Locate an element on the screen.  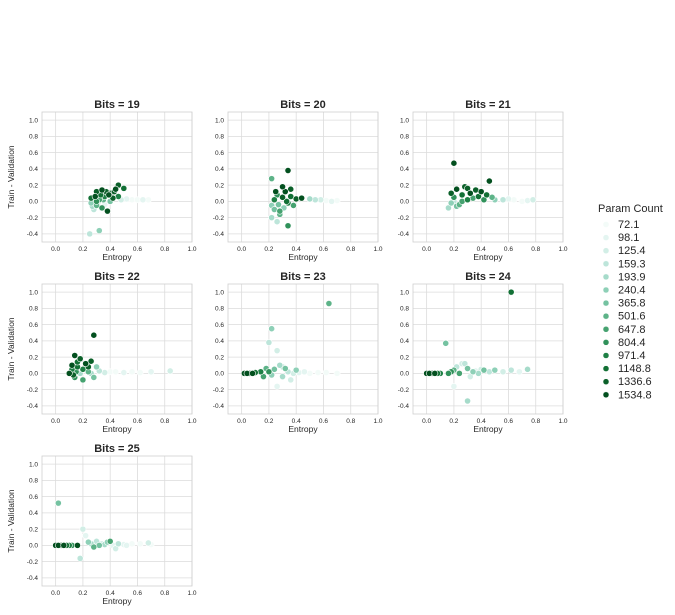
y-tick-label: -0.2 is located at coordinates (404, 390).